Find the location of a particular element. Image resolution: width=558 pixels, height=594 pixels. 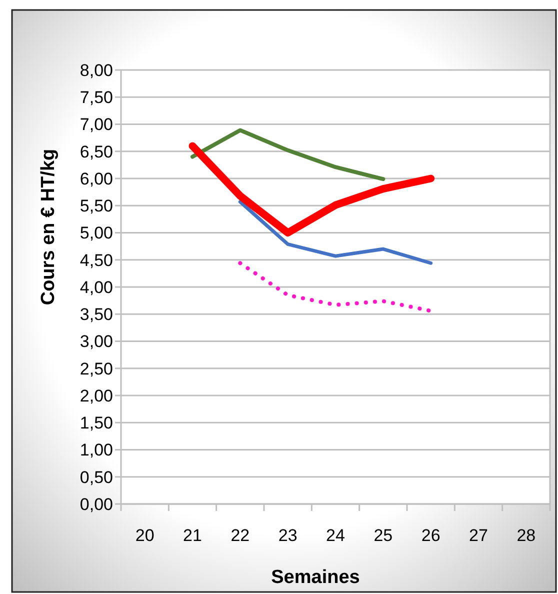

y-tick-label: 1,00 is located at coordinates (96, 450).